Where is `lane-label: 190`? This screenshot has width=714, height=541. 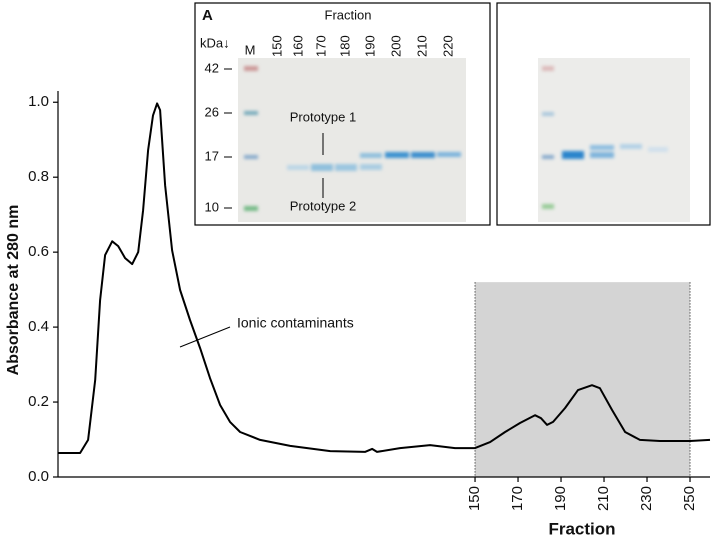 lane-label: 190 is located at coordinates (369, 46).